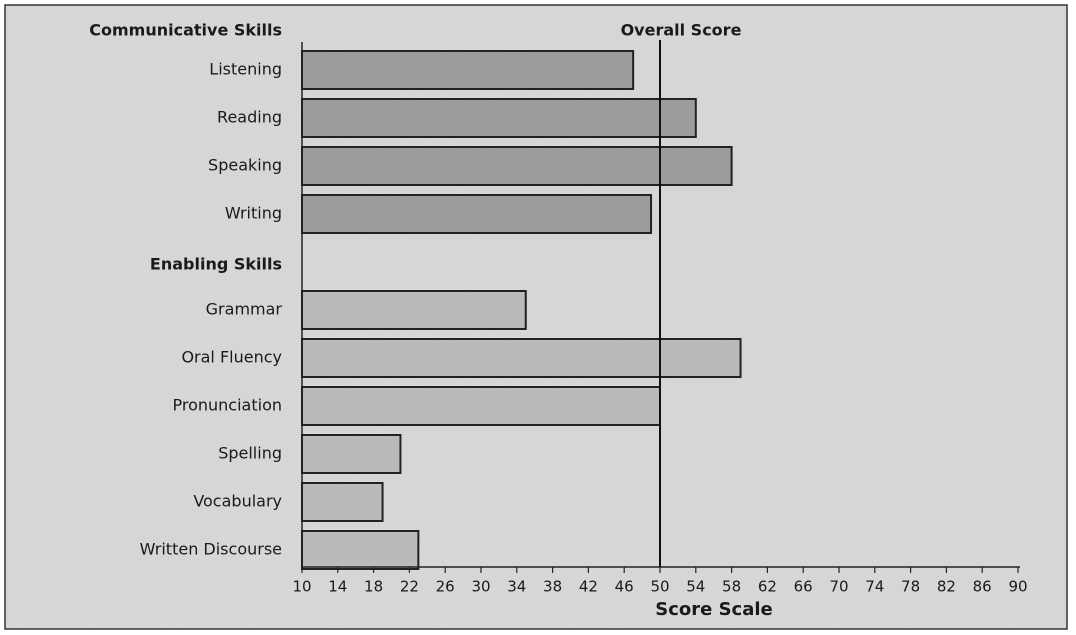  Describe the element at coordinates (249, 117) in the screenshot. I see `category-label: Reading` at that location.